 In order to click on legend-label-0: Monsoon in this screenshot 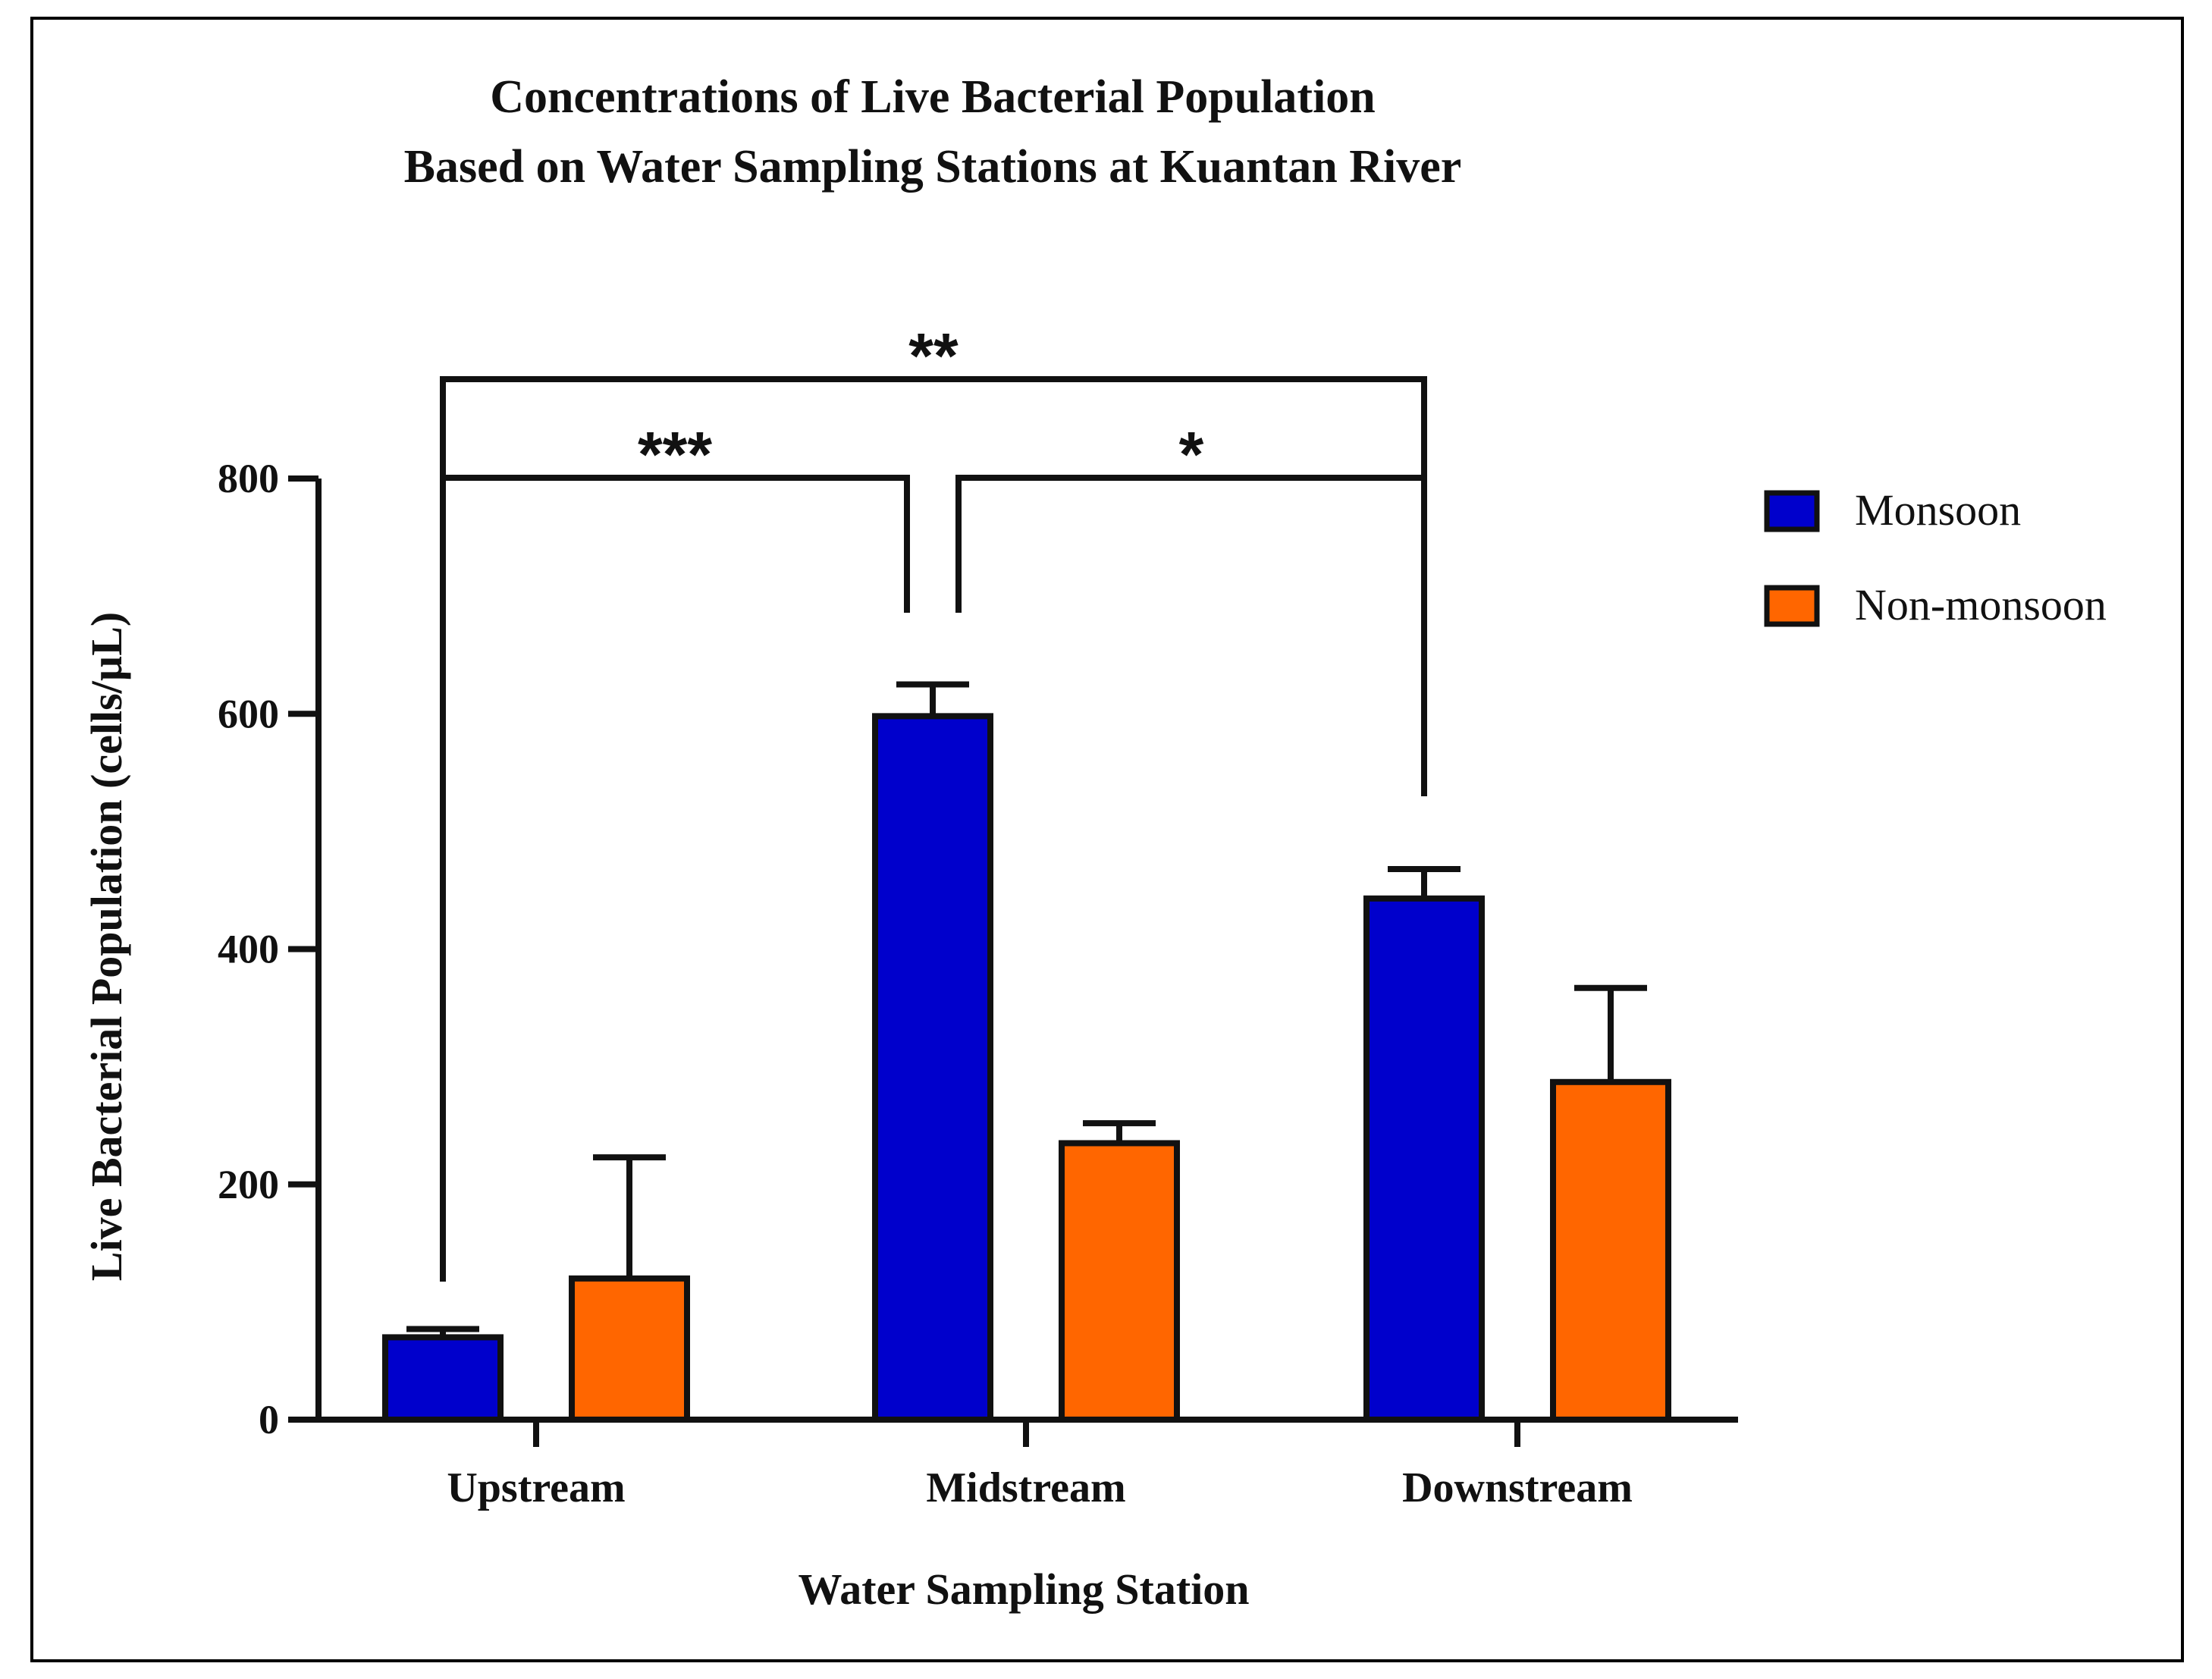, I will do `click(1938, 510)`.